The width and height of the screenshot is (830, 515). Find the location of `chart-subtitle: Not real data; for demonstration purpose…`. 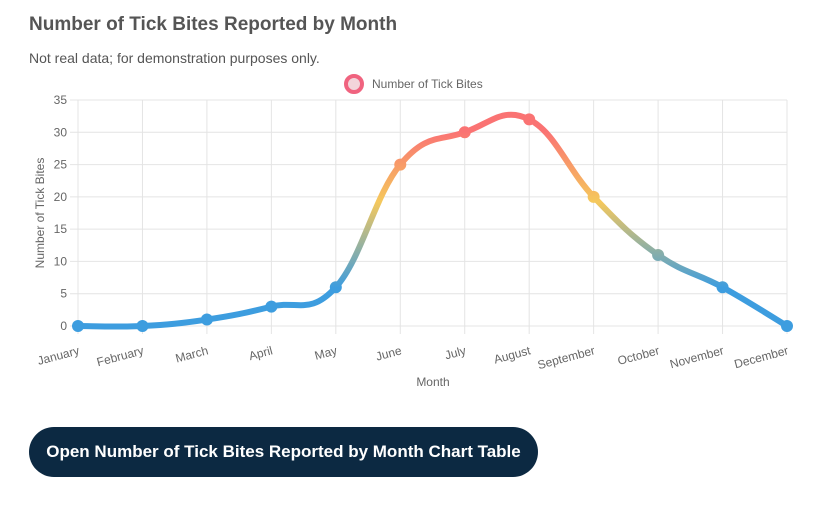

chart-subtitle: Not real data; for demonstration purpose… is located at coordinates (174, 58).